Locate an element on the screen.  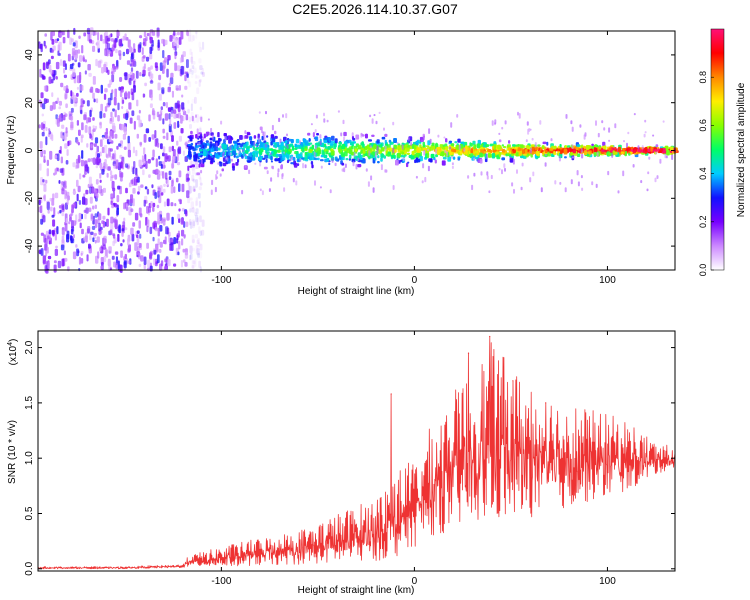
x-tick-label: 100 is located at coordinates (607, 581).